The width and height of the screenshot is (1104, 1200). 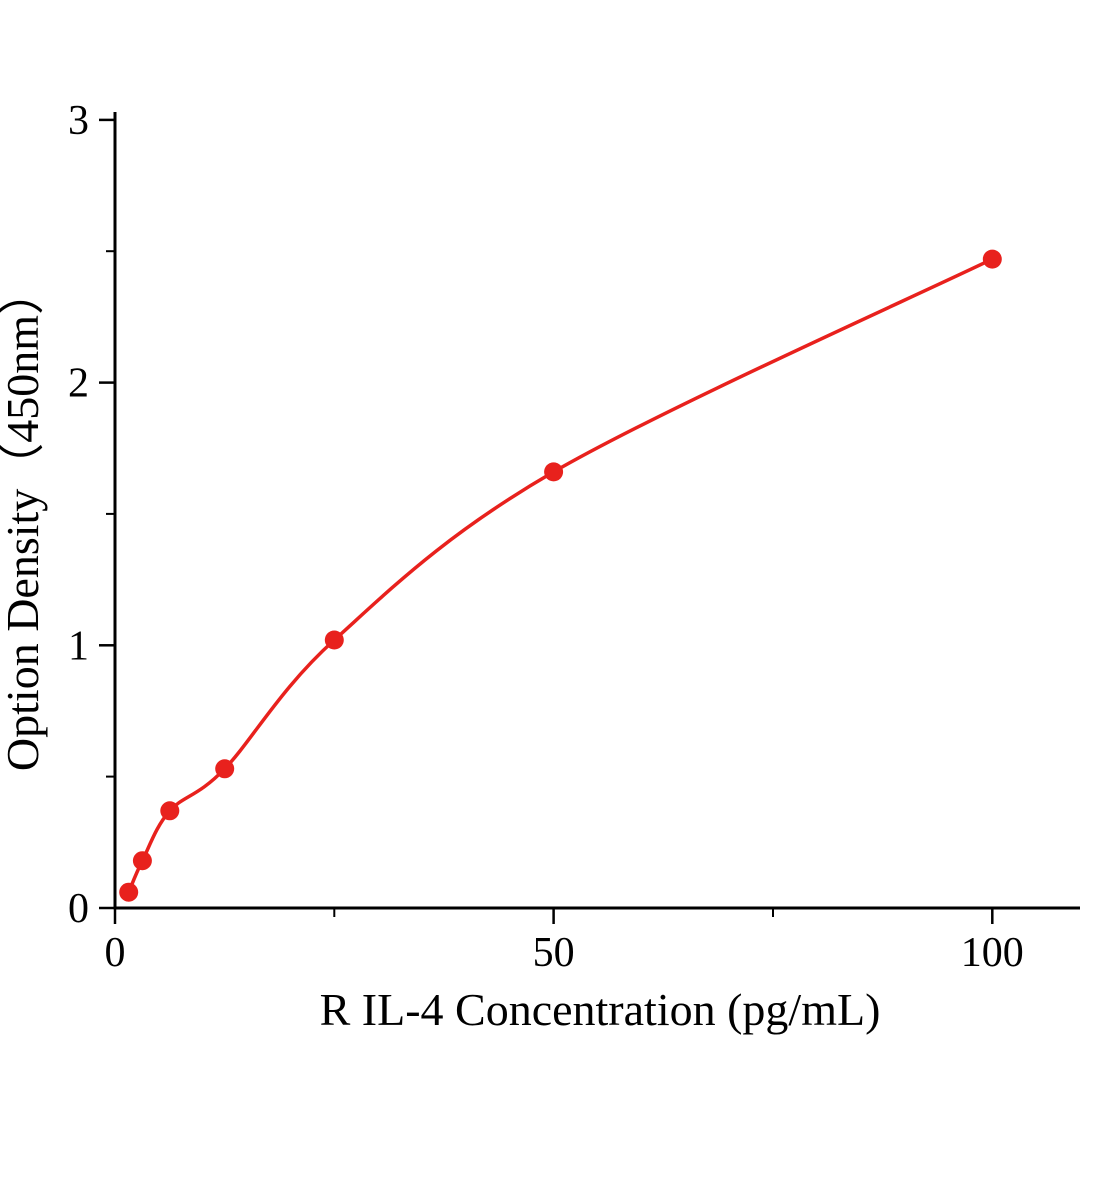 I want to click on x-axis-title: R IL-4 Concentration (pg/mL), so click(x=600, y=1009).